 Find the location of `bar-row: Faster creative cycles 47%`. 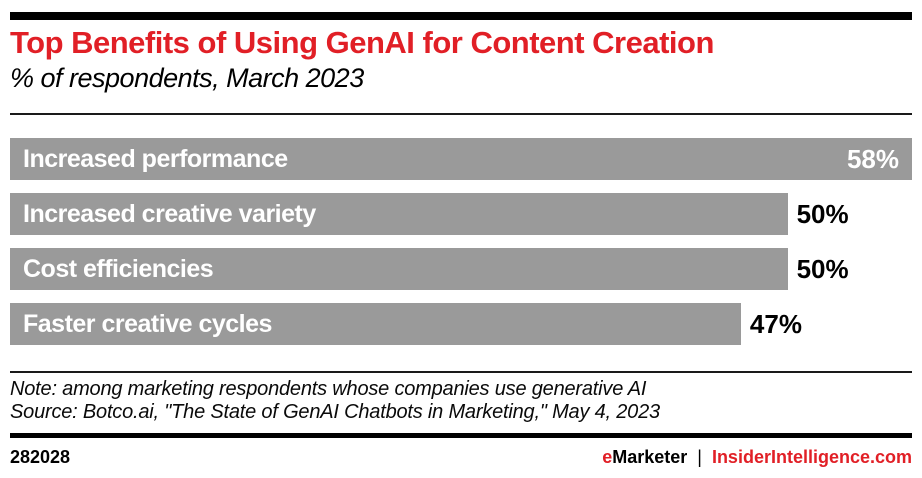

bar-row: Faster creative cycles 47% is located at coordinates (461, 324).